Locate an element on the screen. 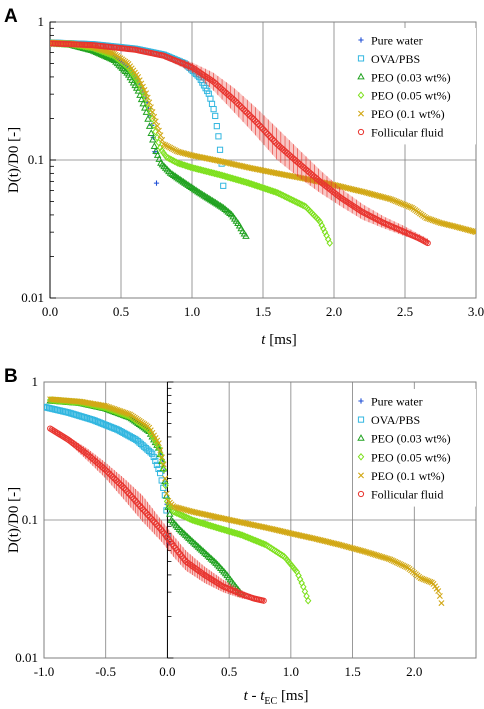  x-tick-label: 0.5 is located at coordinates (229, 671).